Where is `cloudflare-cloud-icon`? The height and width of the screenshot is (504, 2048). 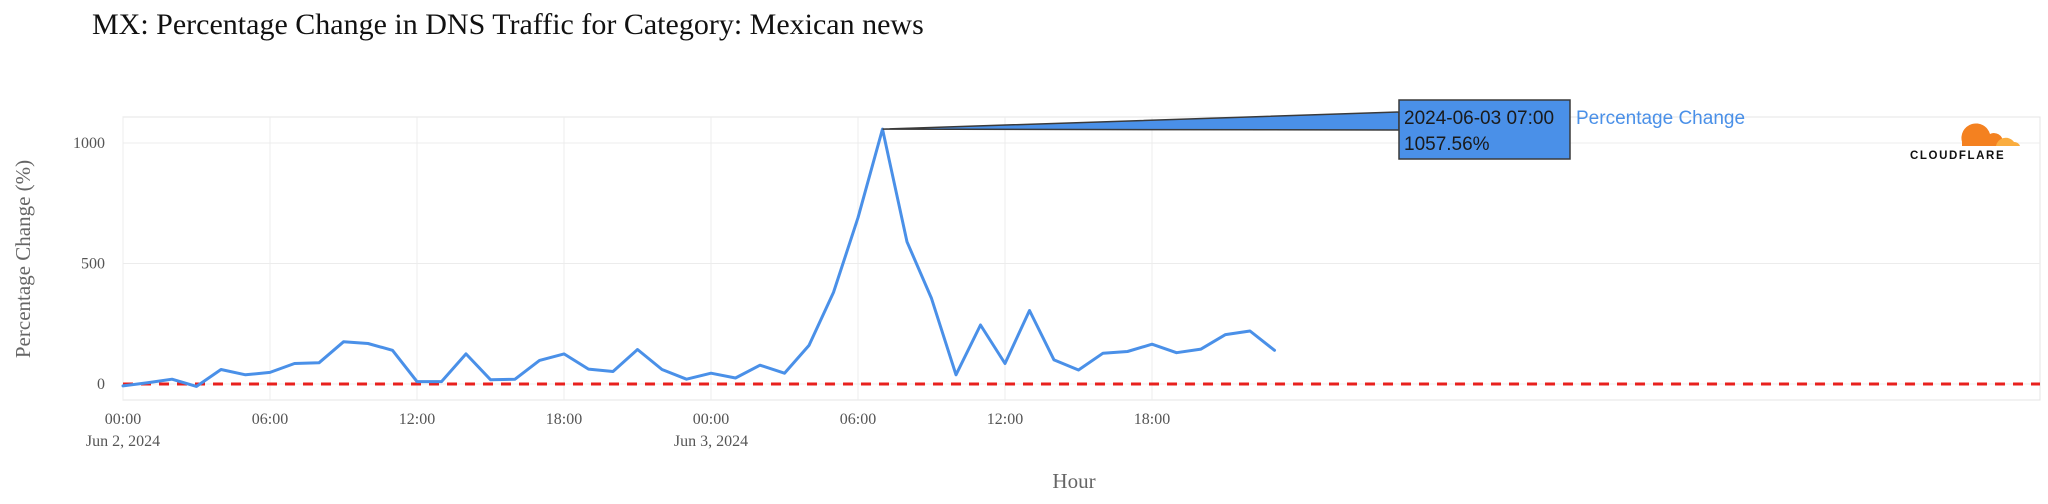
cloudflare-cloud-icon is located at coordinates (1990, 134).